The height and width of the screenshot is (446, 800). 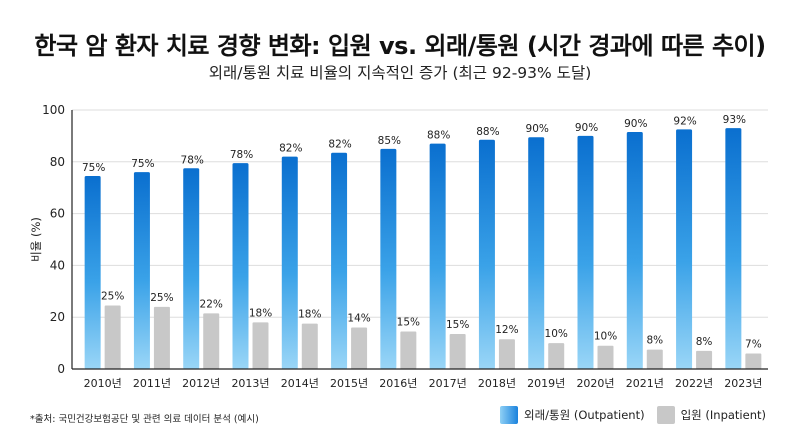 What do you see at coordinates (665, 415) in the screenshot?
I see `legend-swatch-inpatient` at bounding box center [665, 415].